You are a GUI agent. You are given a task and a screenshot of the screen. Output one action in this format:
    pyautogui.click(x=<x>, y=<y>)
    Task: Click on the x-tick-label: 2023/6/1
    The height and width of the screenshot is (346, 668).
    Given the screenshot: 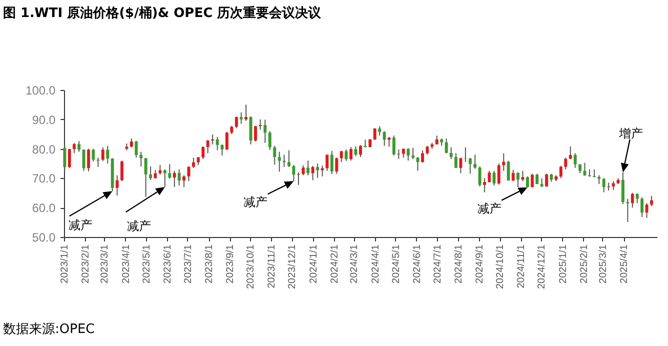 What is the action you would take?
    pyautogui.click(x=168, y=264)
    